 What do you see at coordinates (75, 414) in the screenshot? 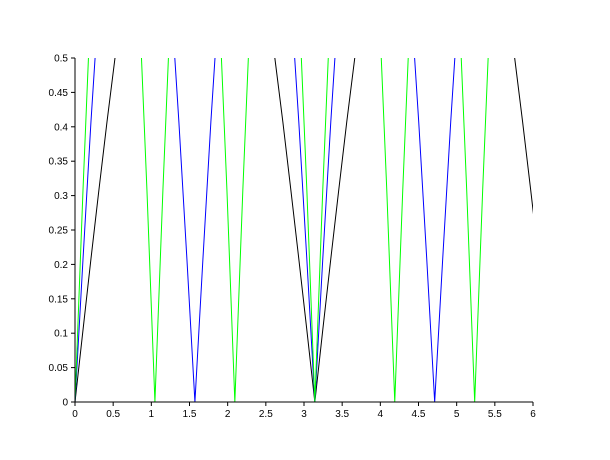
I see `x-tick-label: 0` at bounding box center [75, 414].